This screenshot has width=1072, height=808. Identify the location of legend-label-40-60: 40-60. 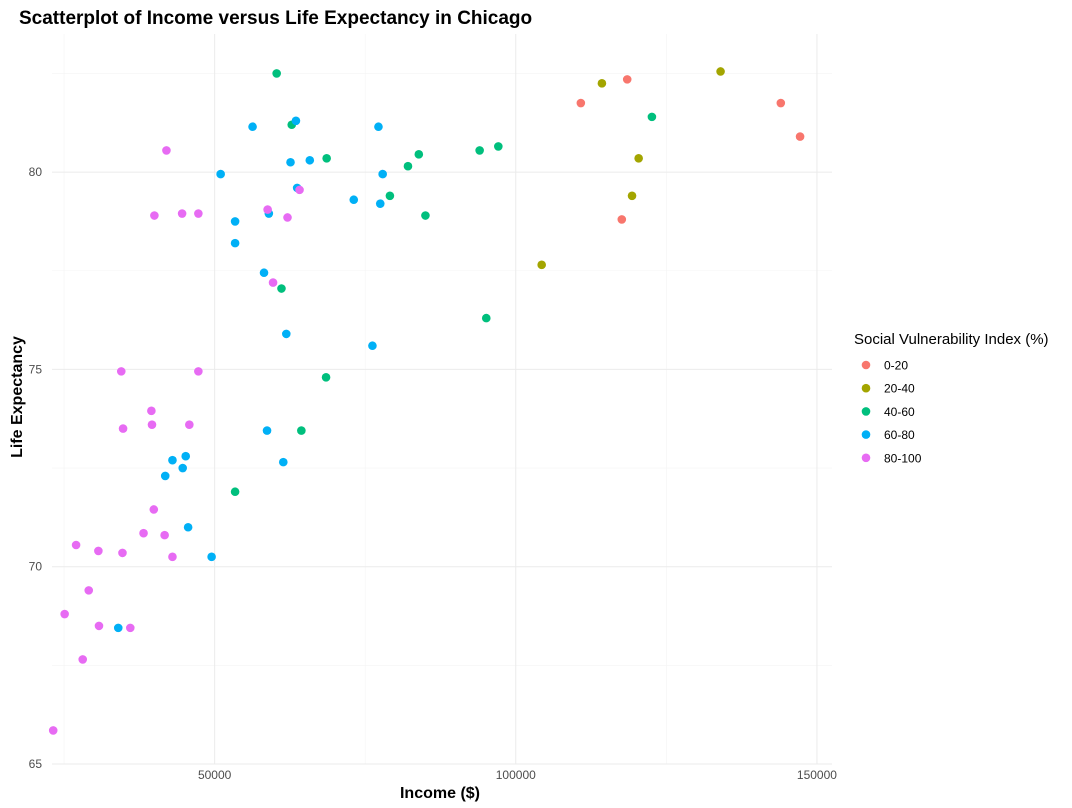
(899, 412).